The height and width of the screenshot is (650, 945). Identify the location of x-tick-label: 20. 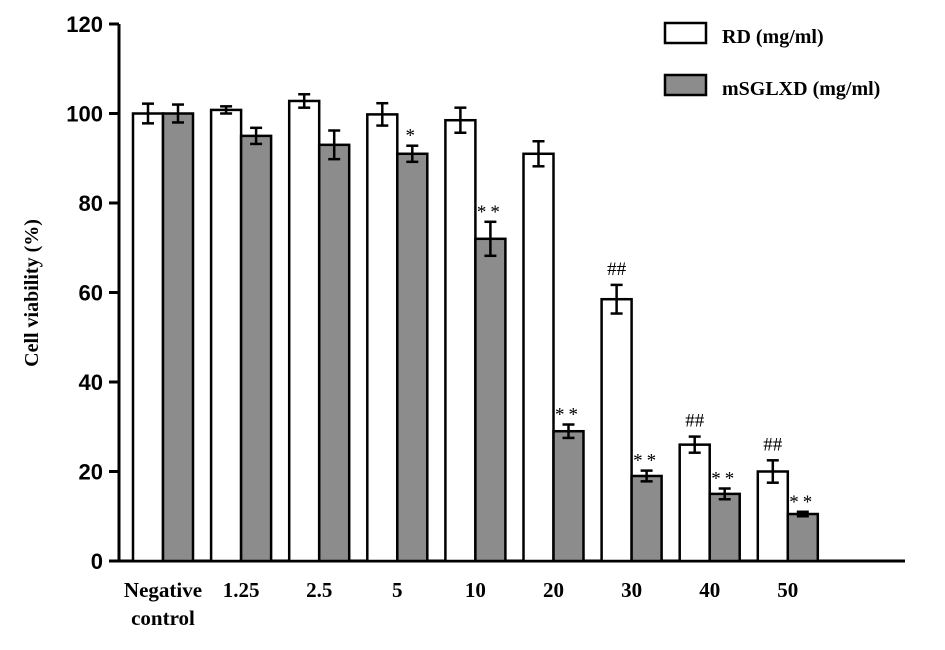
(553, 590).